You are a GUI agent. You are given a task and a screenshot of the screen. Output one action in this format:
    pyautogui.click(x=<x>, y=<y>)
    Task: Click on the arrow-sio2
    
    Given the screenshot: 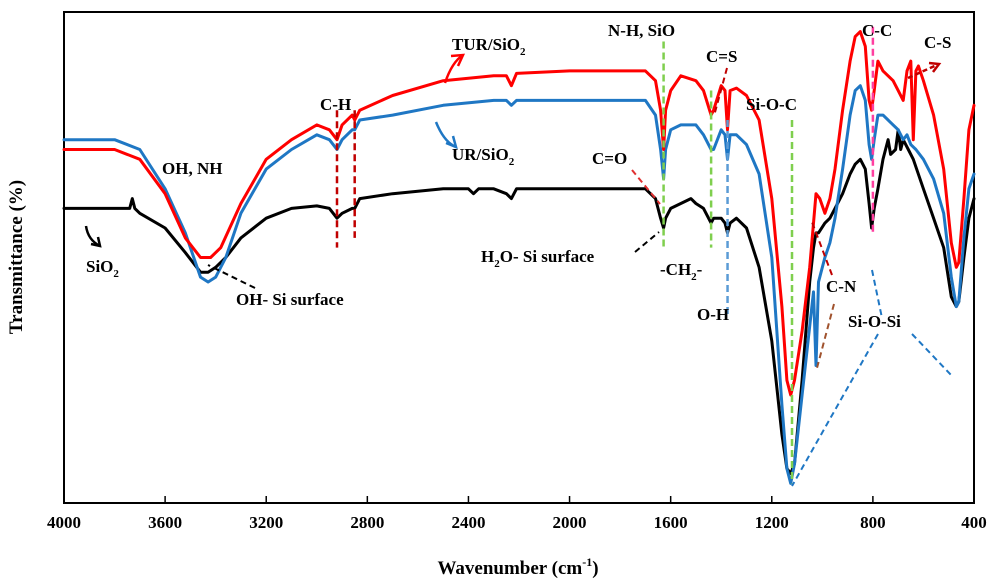 What is the action you would take?
    pyautogui.click(x=92, y=236)
    